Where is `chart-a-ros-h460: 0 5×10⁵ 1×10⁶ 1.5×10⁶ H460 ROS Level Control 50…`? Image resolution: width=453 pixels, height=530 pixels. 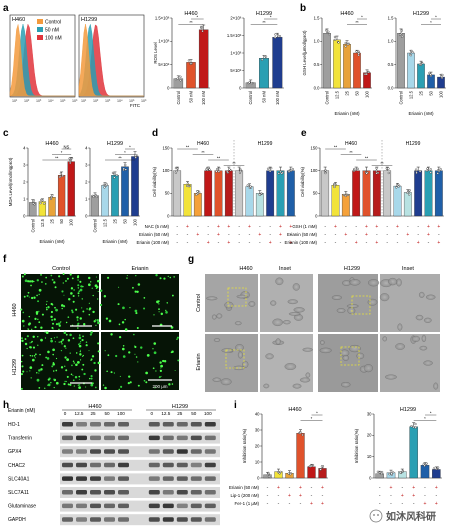
chart-a-ros-h460: 0 5×10⁵ 1×10⁶ 1.5×10⁶ H460 ROS Level Control 50… is located at coordinates (181, 58).